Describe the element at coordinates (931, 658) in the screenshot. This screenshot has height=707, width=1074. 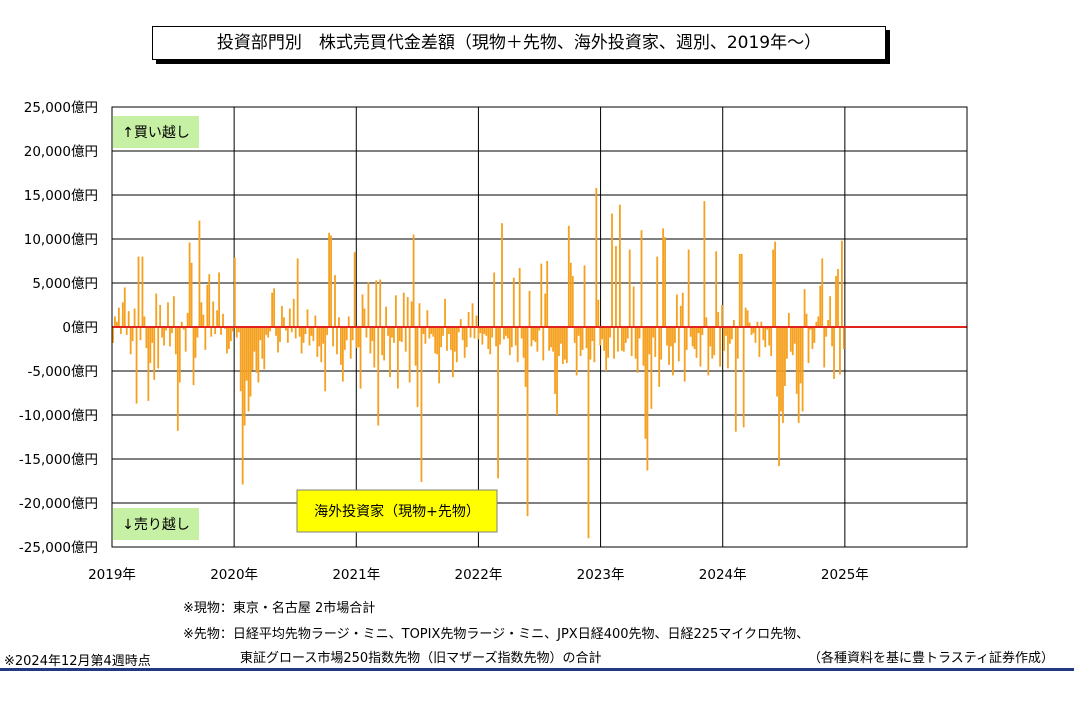
I see `note-source: （各種資料を基に豊トラスティ証券作成）` at that location.